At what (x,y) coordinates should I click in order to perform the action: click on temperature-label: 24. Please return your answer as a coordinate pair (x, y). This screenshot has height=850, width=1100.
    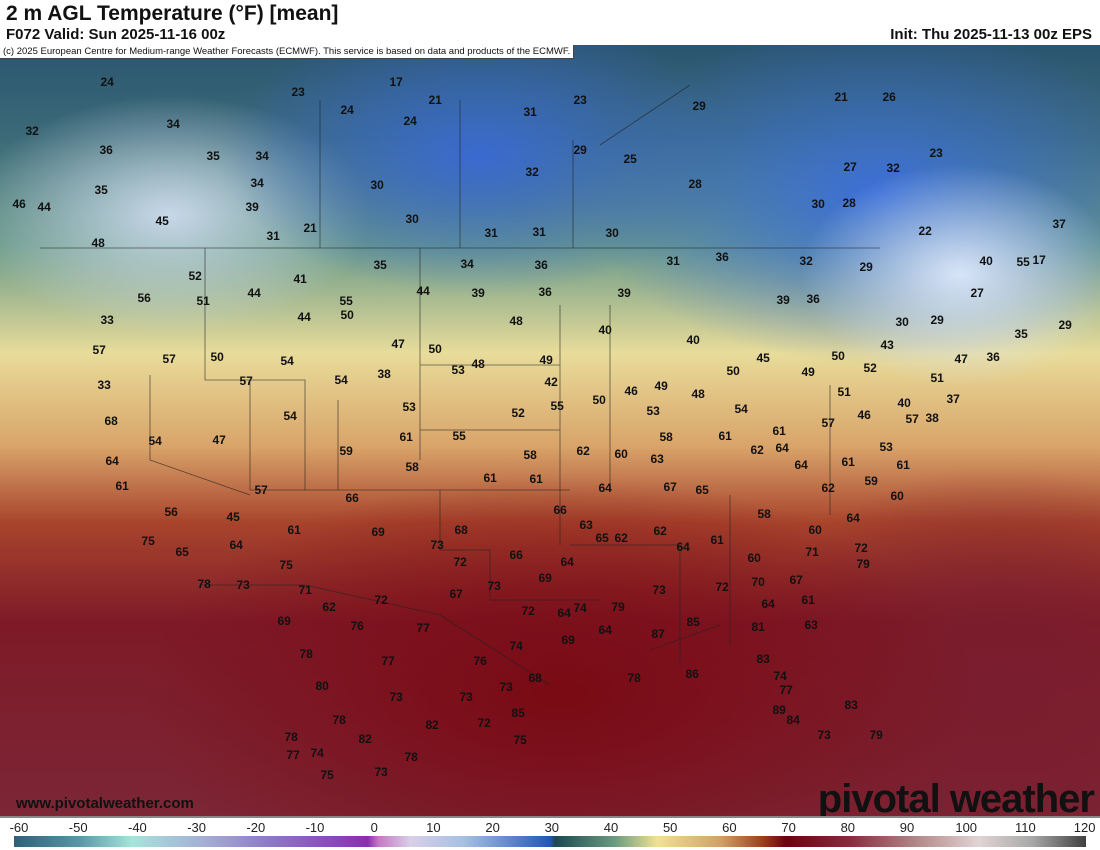
    Looking at the image, I should click on (410, 120).